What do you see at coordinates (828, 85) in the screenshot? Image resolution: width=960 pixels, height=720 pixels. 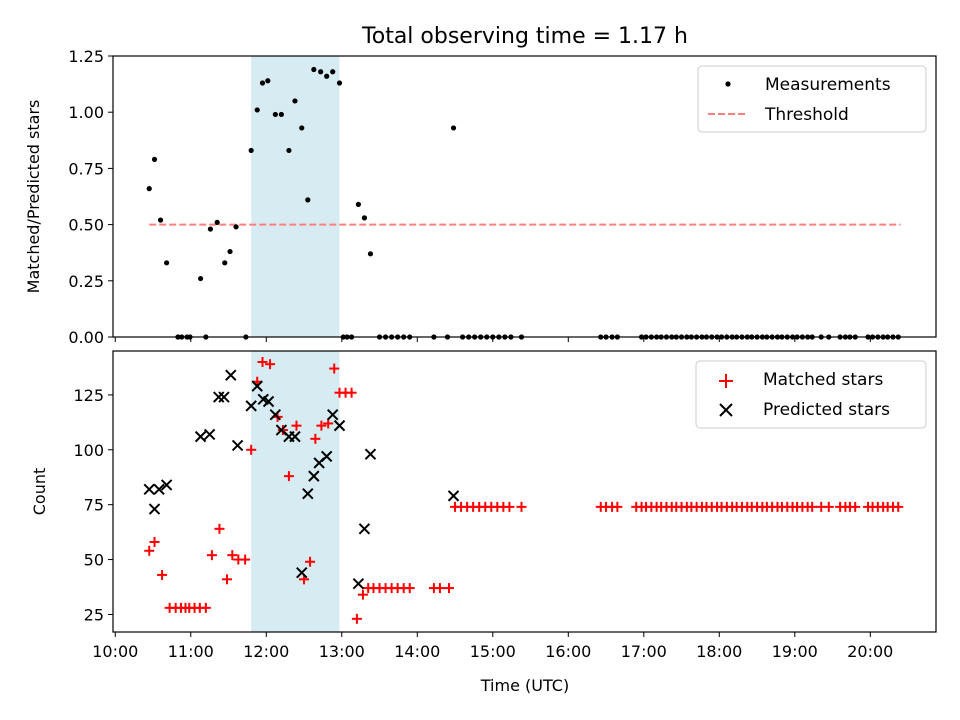 I see `legend-measurements-label: Measurements` at bounding box center [828, 85].